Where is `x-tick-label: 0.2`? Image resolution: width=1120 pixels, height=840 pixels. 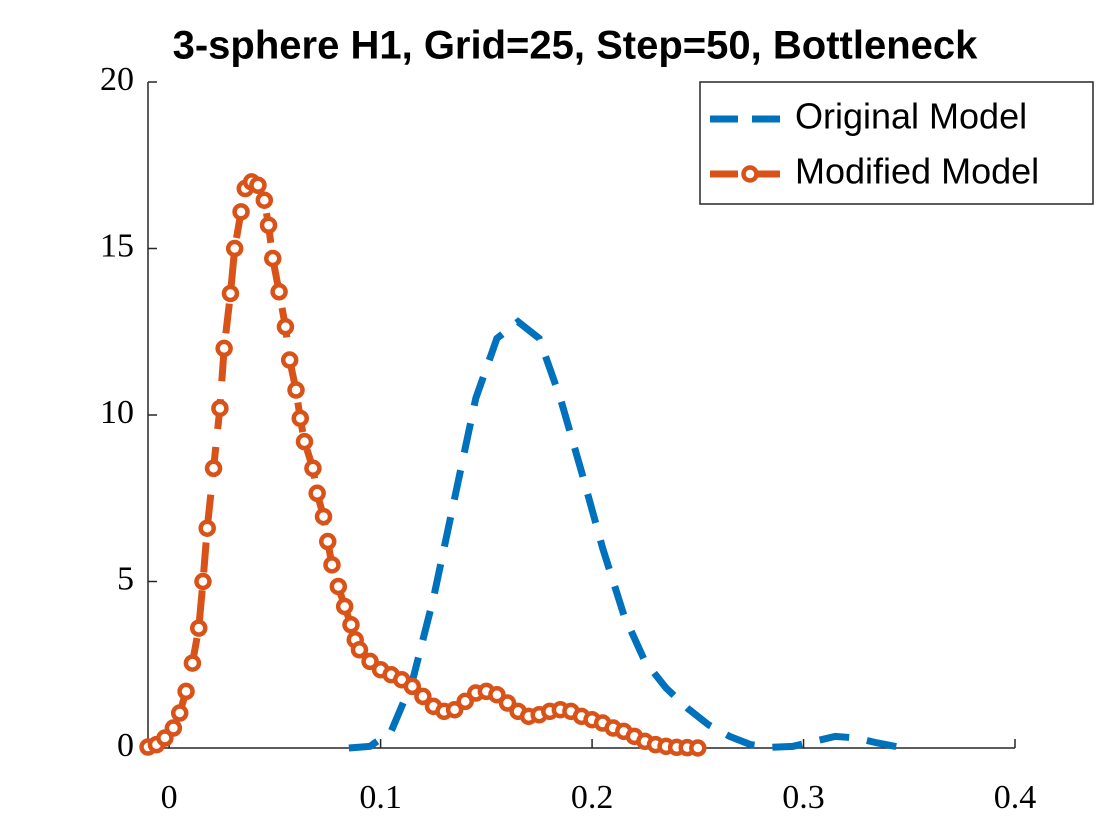 x-tick-label: 0.2 is located at coordinates (592, 797).